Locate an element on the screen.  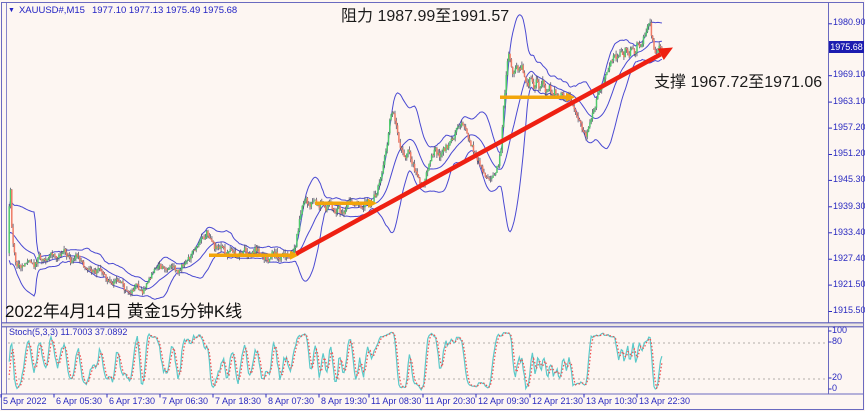
time-tick: 8 Apr 19:30 is located at coordinates (344, 401).